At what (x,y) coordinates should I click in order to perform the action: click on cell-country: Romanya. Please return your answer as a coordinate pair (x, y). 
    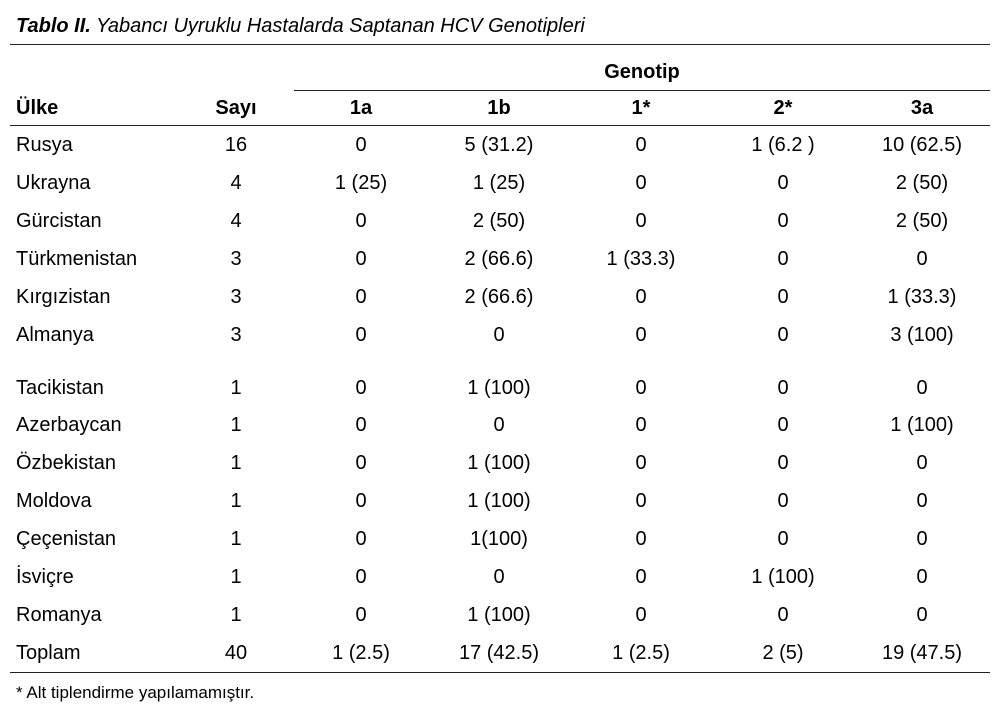
    Looking at the image, I should click on (59, 614).